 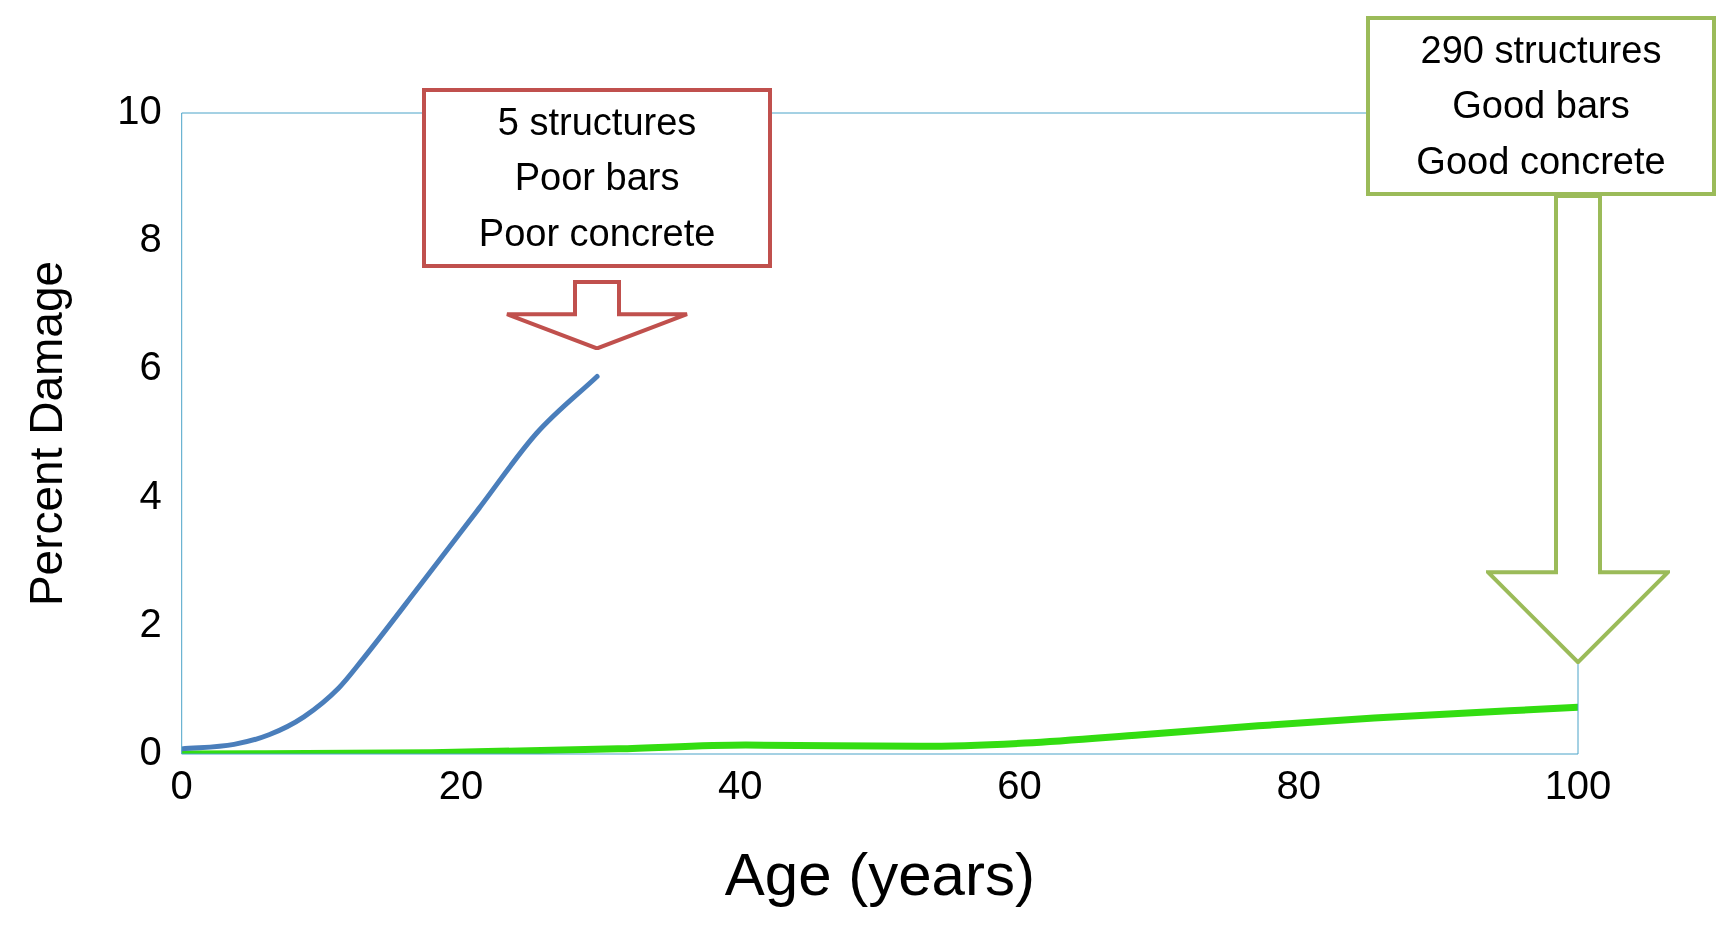 I want to click on x-tick-label: 60, so click(x=1019, y=785).